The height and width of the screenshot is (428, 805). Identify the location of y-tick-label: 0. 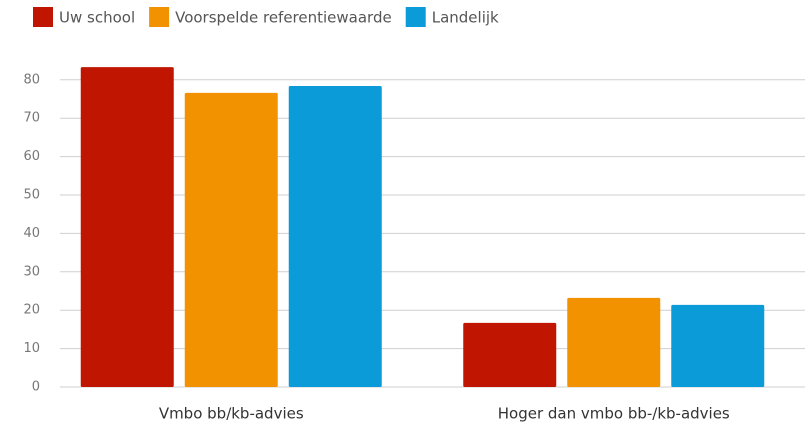
(36, 387).